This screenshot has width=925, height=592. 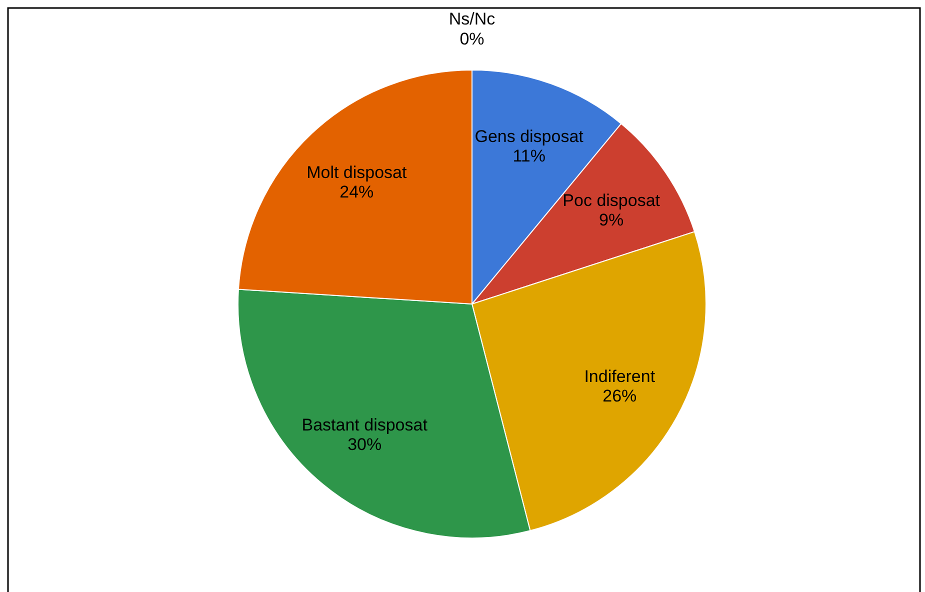 What do you see at coordinates (620, 376) in the screenshot?
I see `slice-label: Indiferent` at bounding box center [620, 376].